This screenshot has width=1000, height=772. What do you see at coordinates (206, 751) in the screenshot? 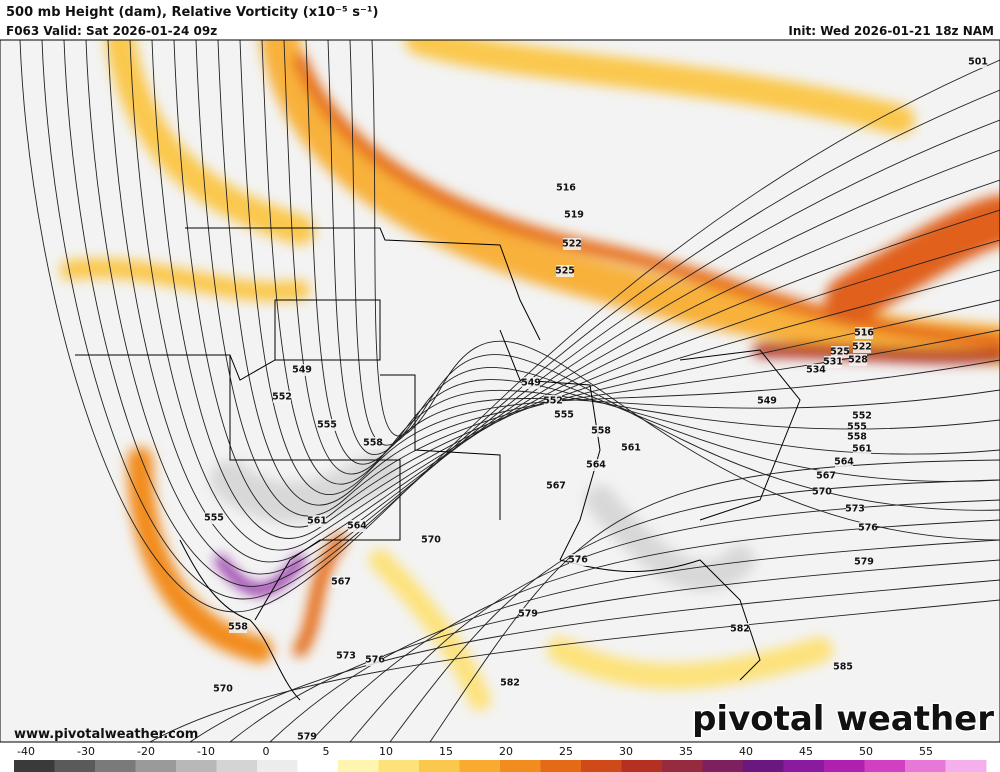
I see `colorbar-tick-label: -10` at bounding box center [206, 751].